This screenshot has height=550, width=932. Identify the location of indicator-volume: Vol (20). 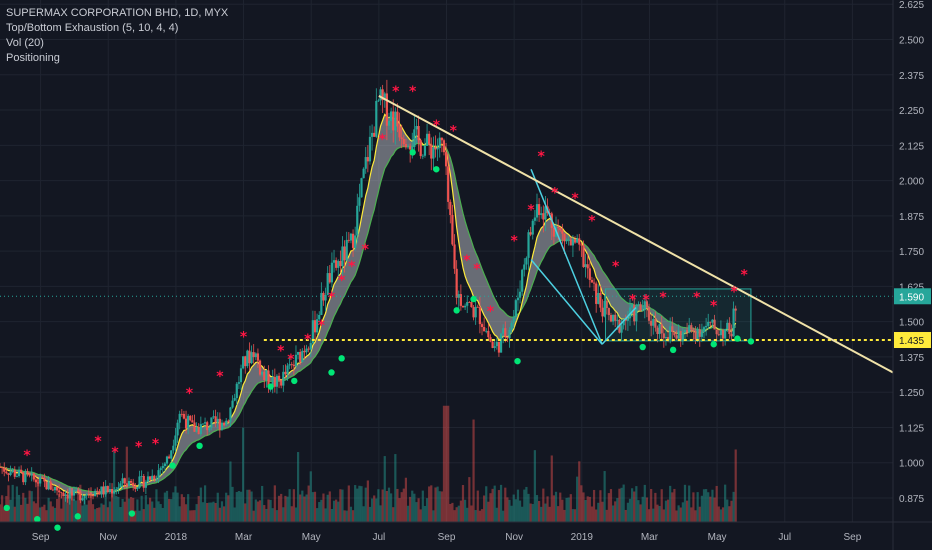
(25, 43).